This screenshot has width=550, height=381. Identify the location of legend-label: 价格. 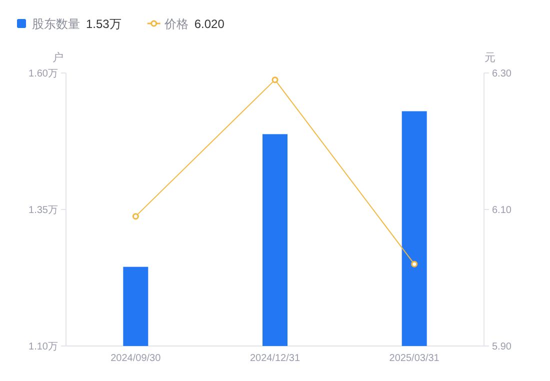
(175, 24).